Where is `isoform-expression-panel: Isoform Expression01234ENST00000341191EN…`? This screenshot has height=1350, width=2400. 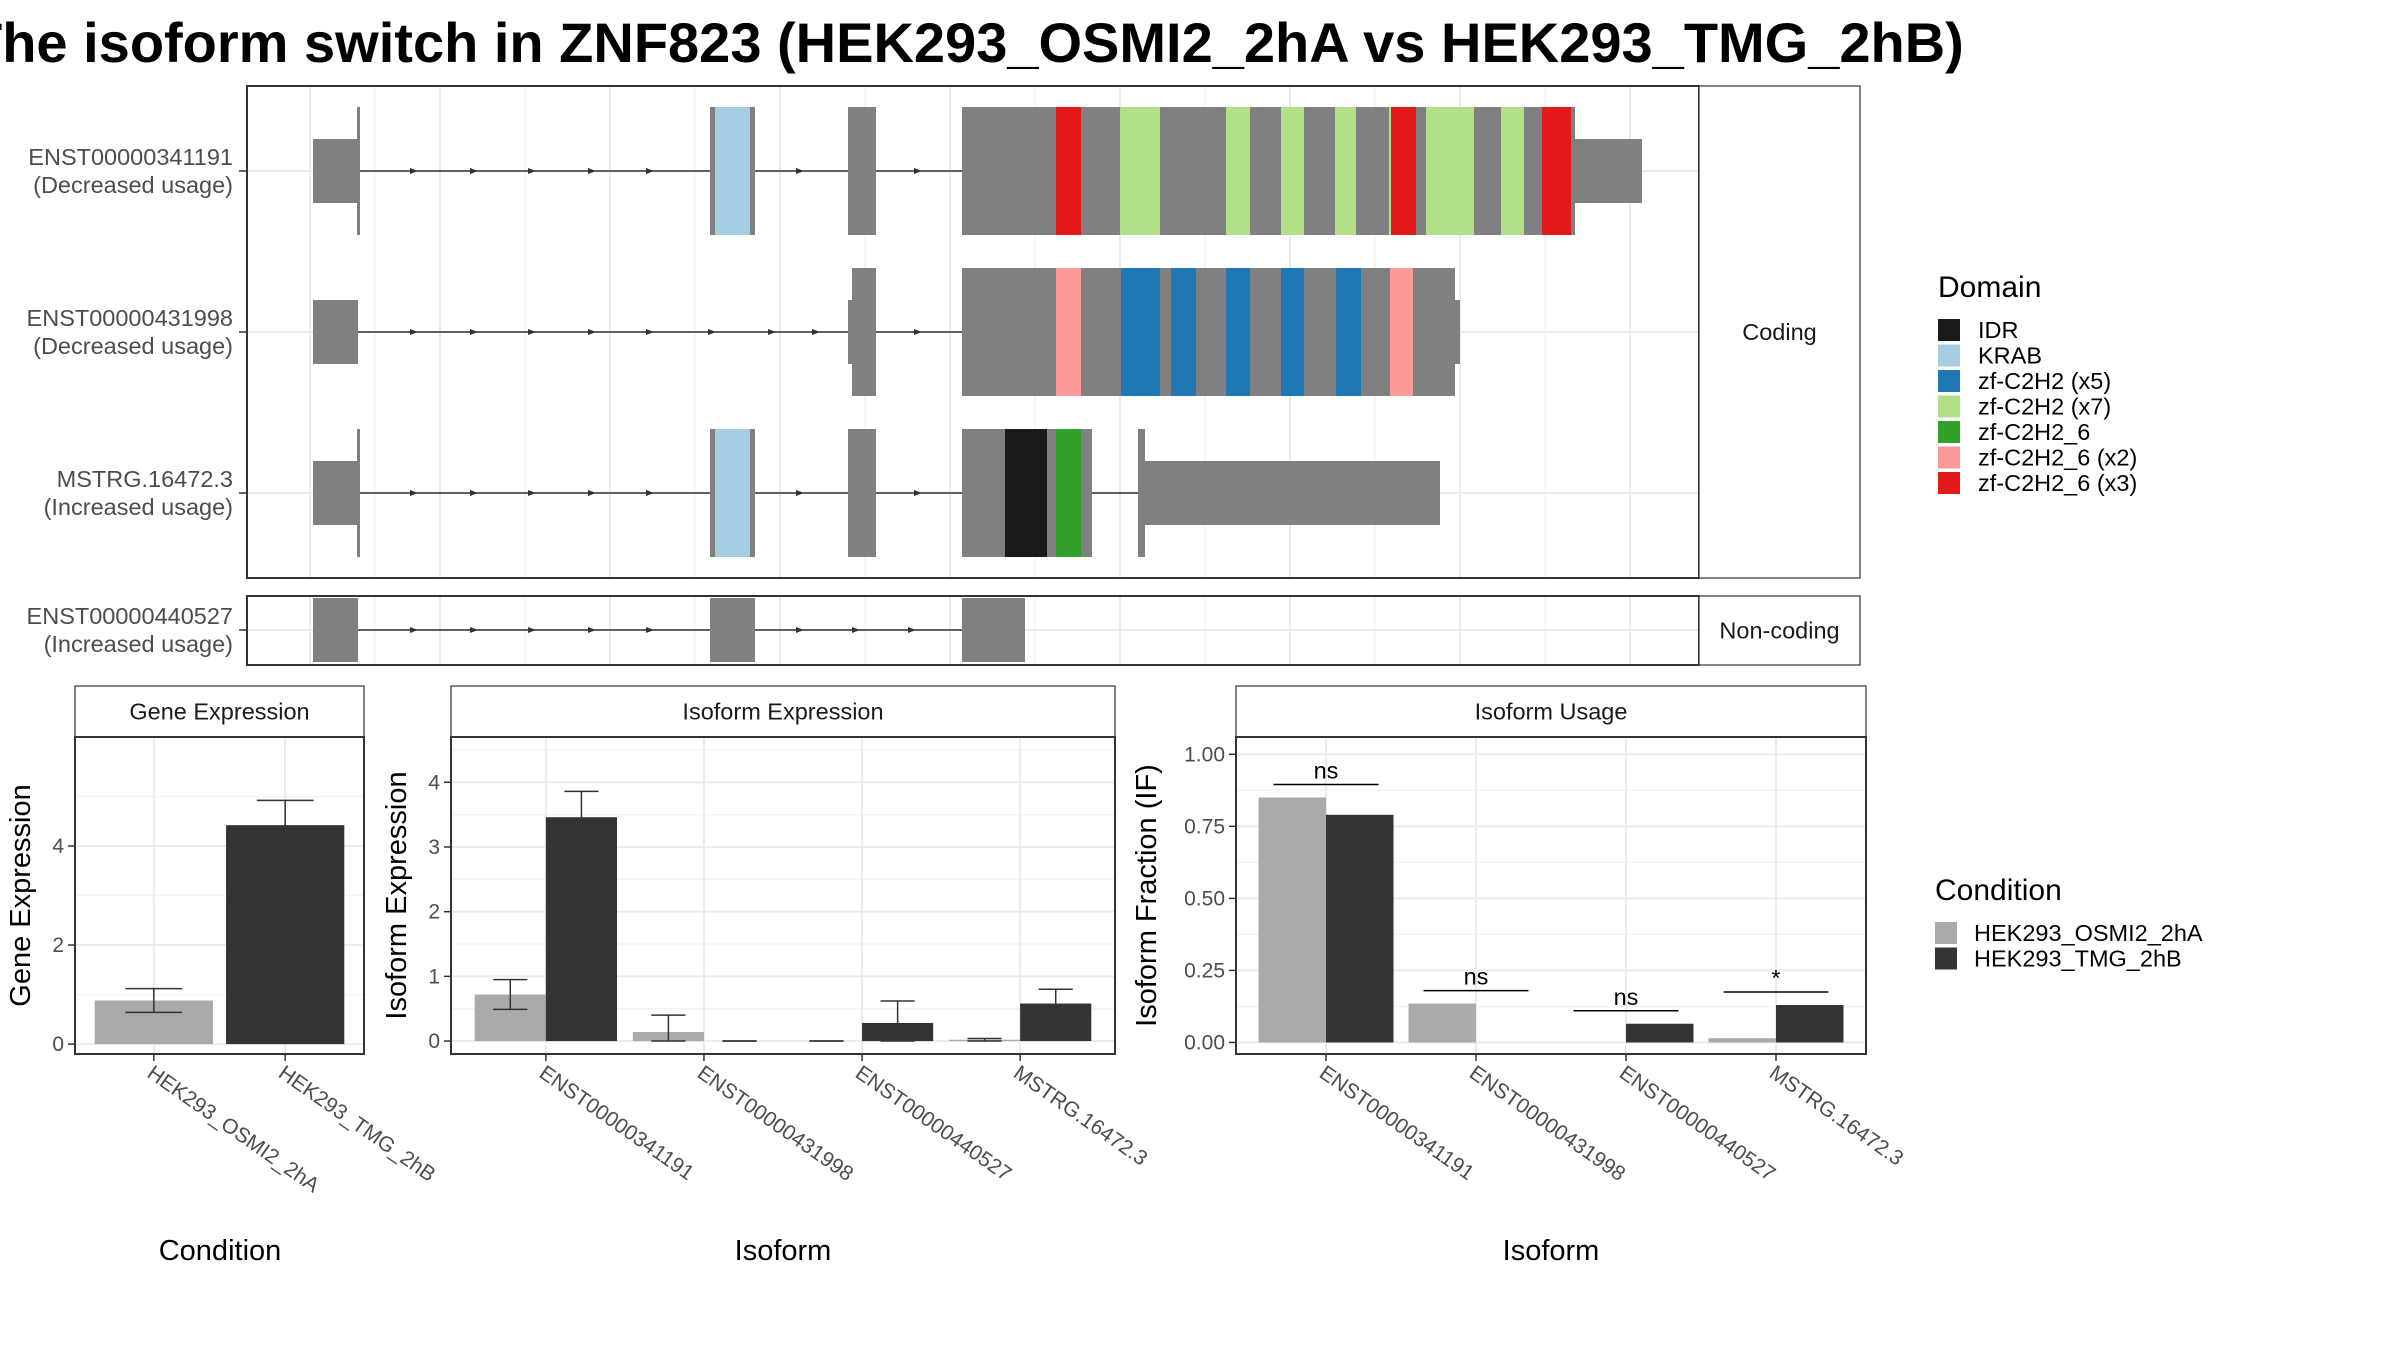 isoform-expression-panel: Isoform Expression01234ENST00000341191EN… is located at coordinates (766, 976).